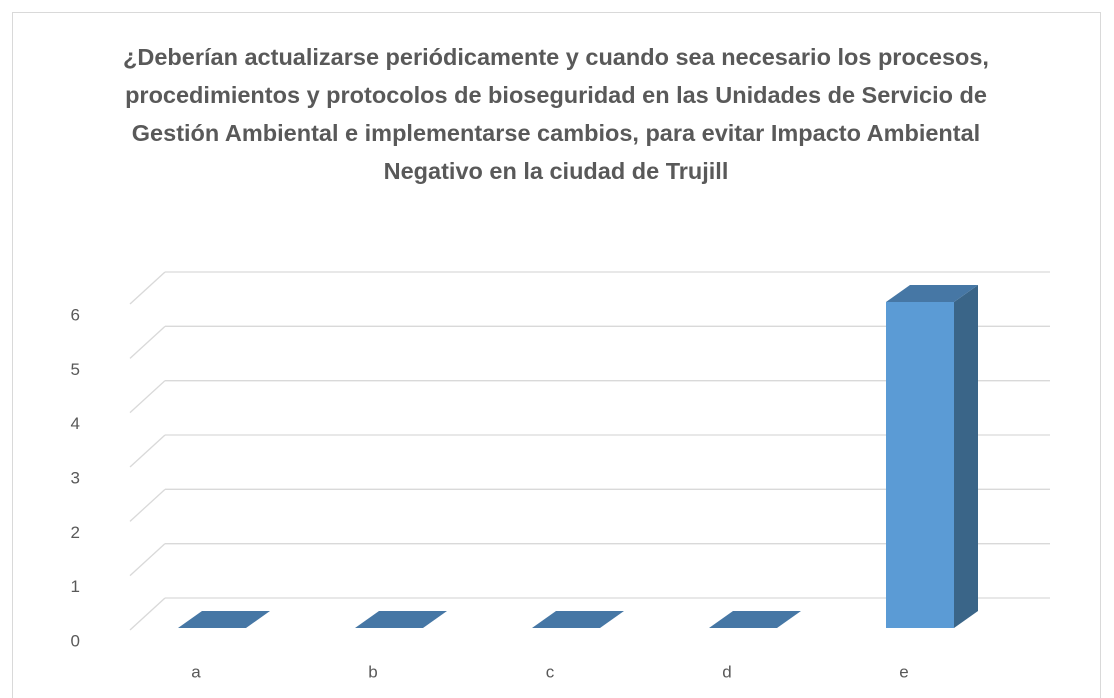  I want to click on y-tick-label: 6, so click(75, 314).